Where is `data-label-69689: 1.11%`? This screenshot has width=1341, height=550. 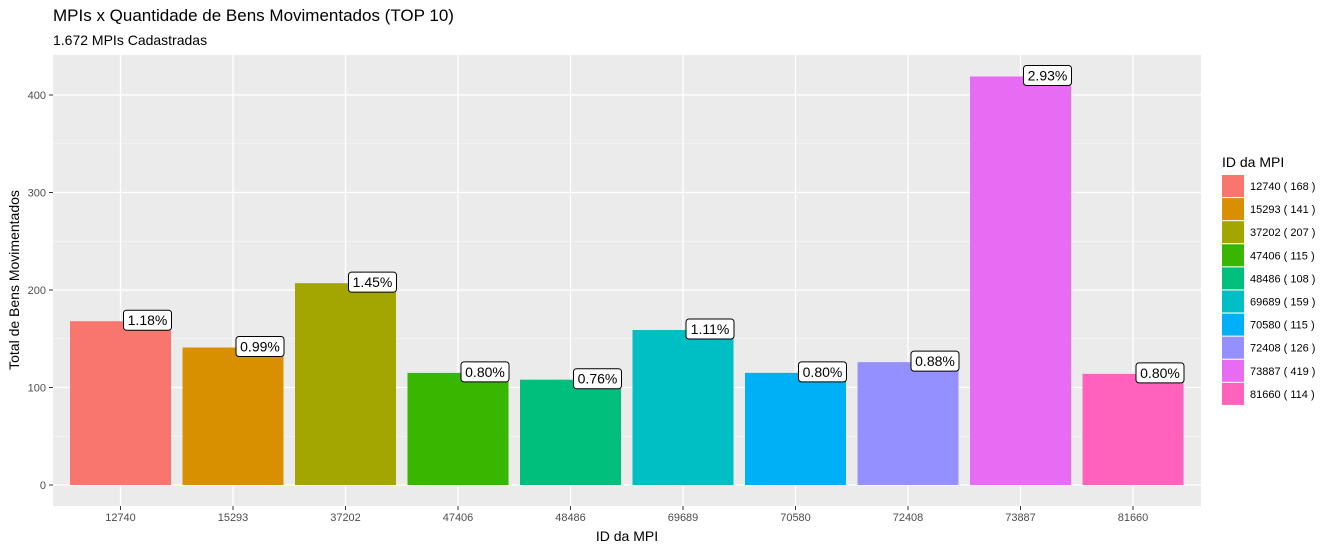 data-label-69689: 1.11% is located at coordinates (710, 329).